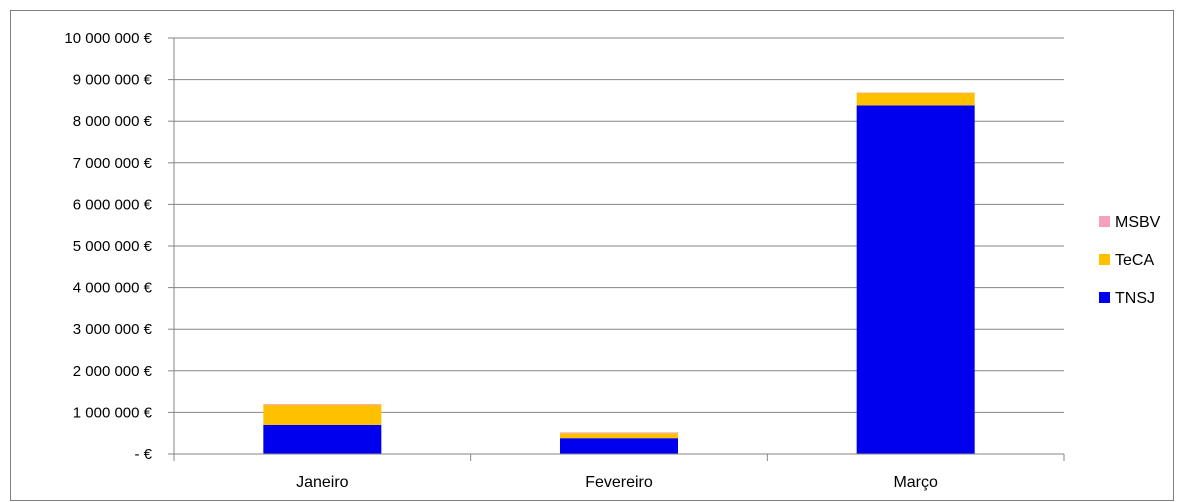 This screenshot has height=502, width=1184. I want to click on y-tick-label: 8 000 000 €, so click(113, 121).